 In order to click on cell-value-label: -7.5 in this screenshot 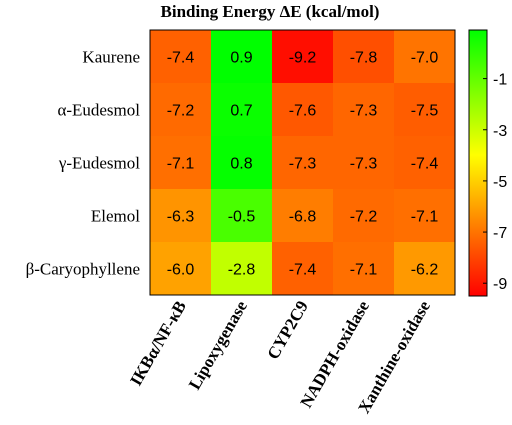, I will do `click(425, 111)`.